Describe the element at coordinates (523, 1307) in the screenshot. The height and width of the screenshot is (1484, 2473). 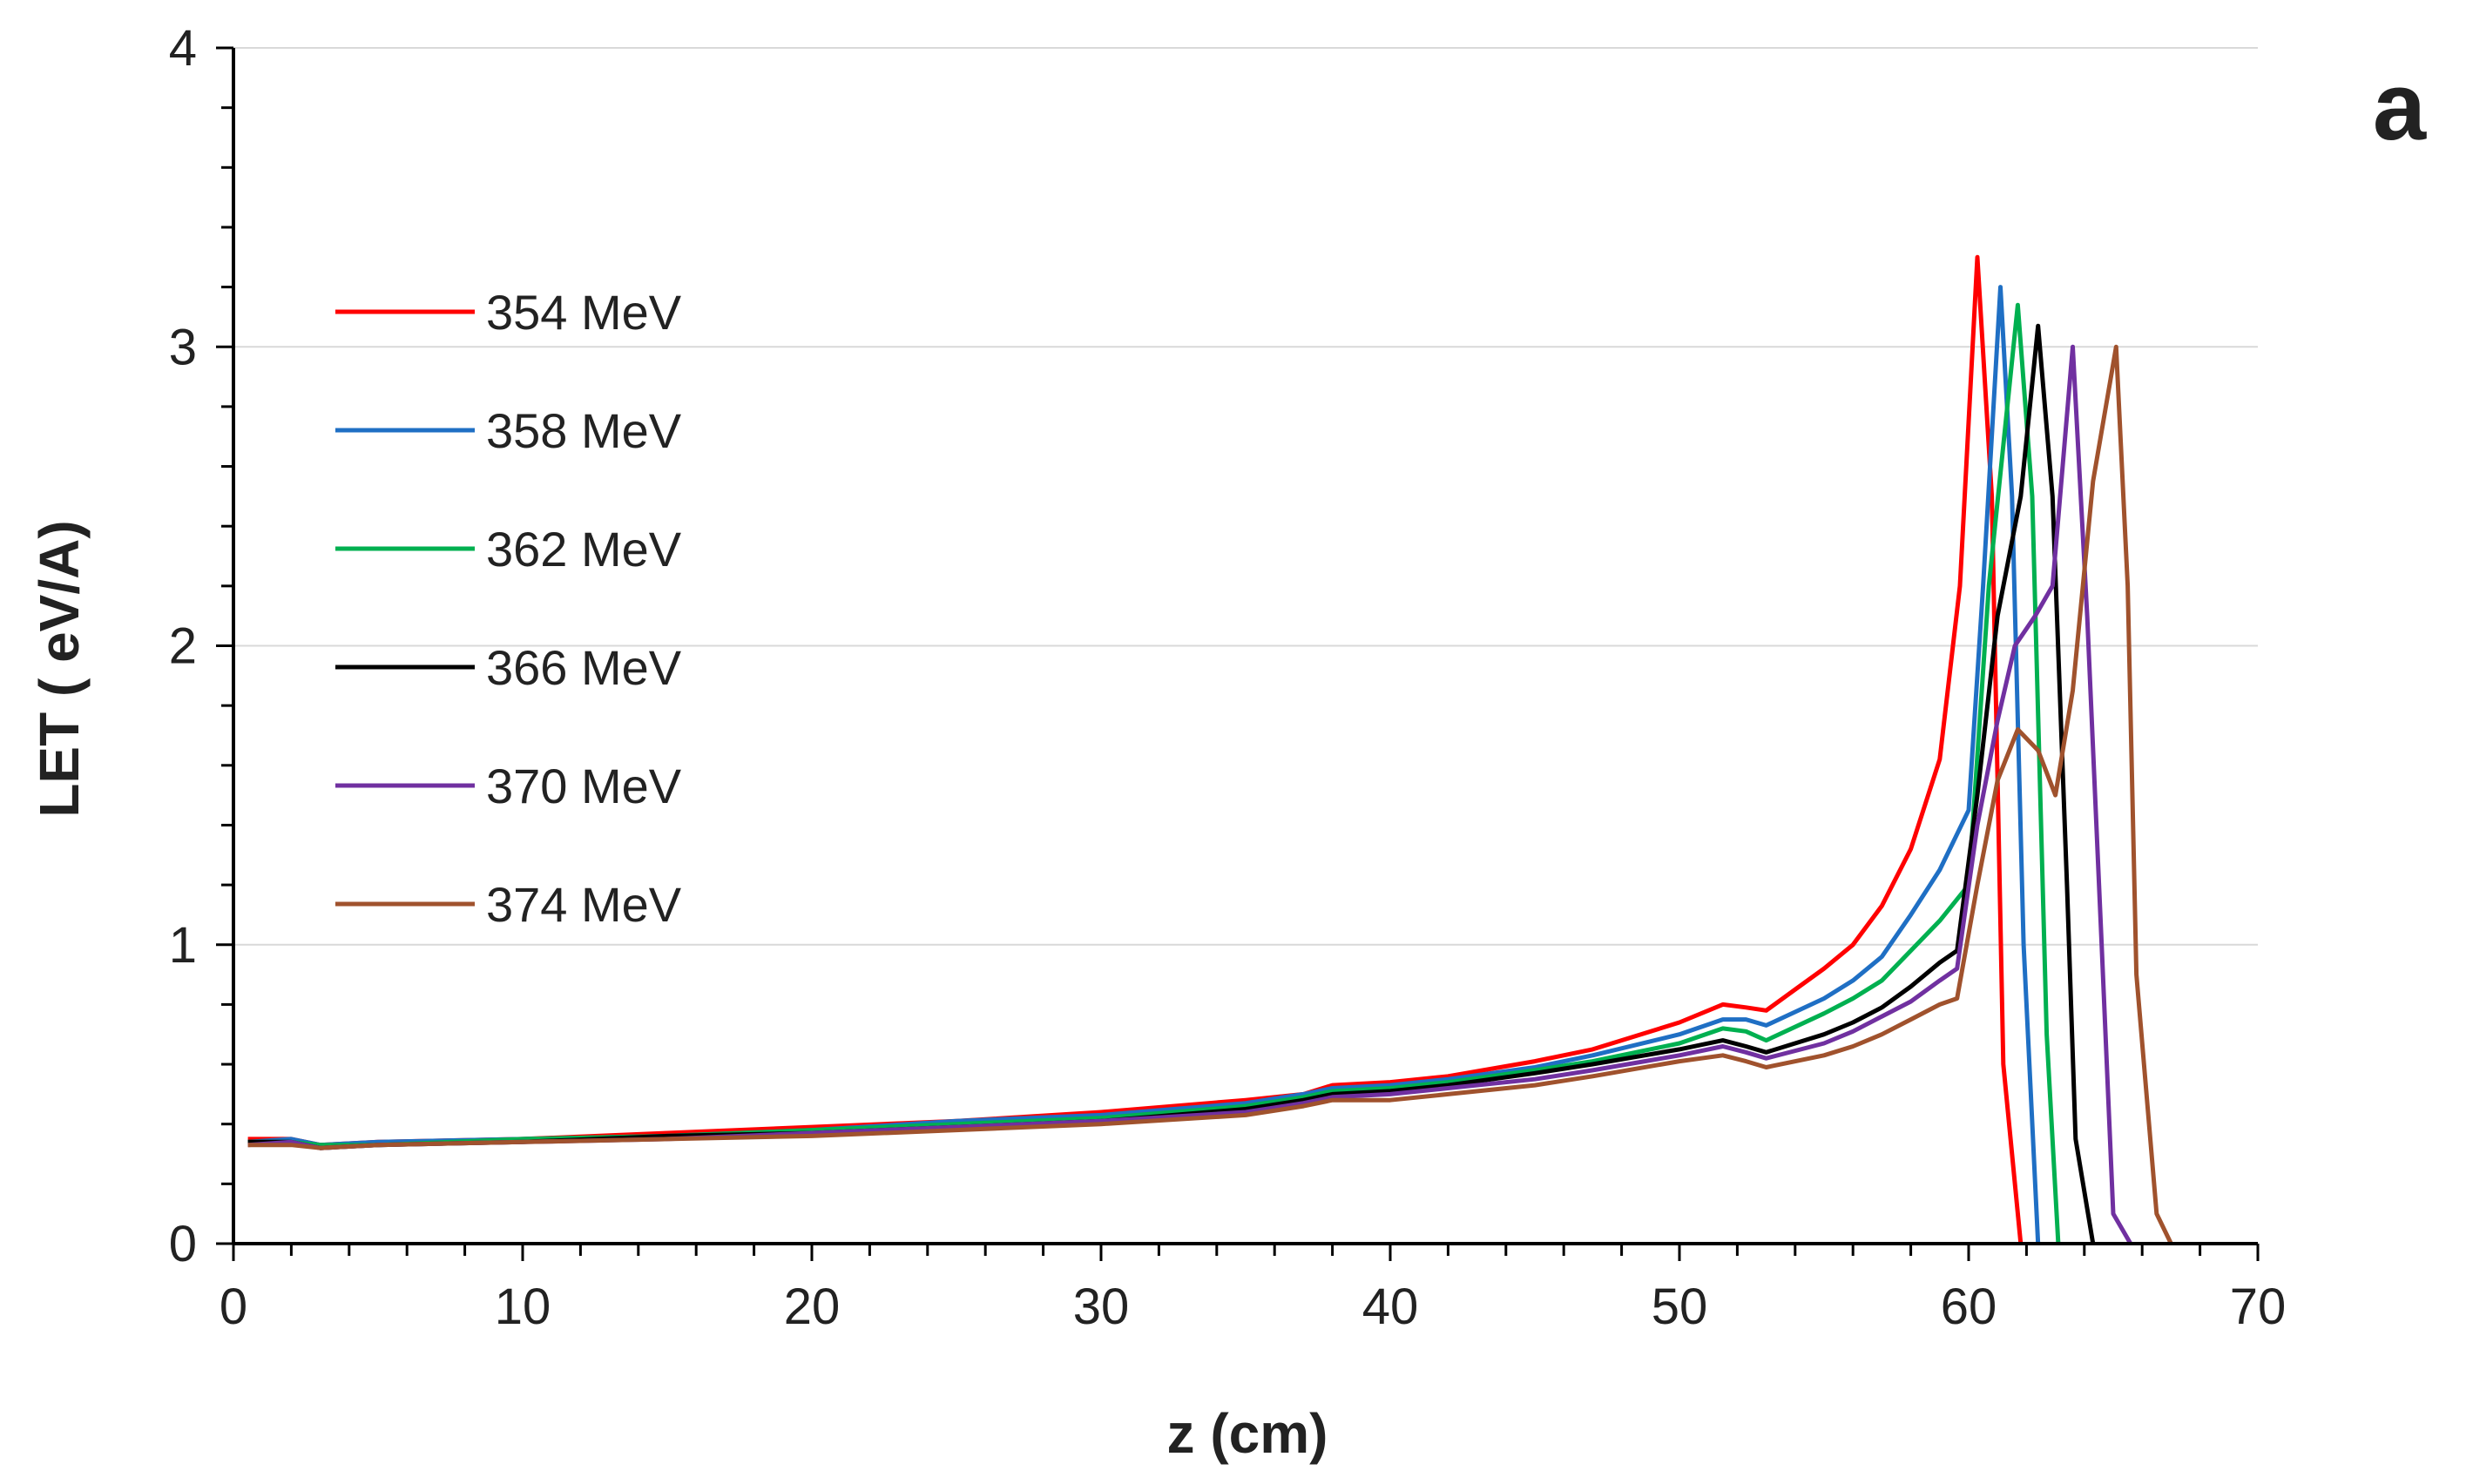
I see `x-tick-label: 10` at that location.